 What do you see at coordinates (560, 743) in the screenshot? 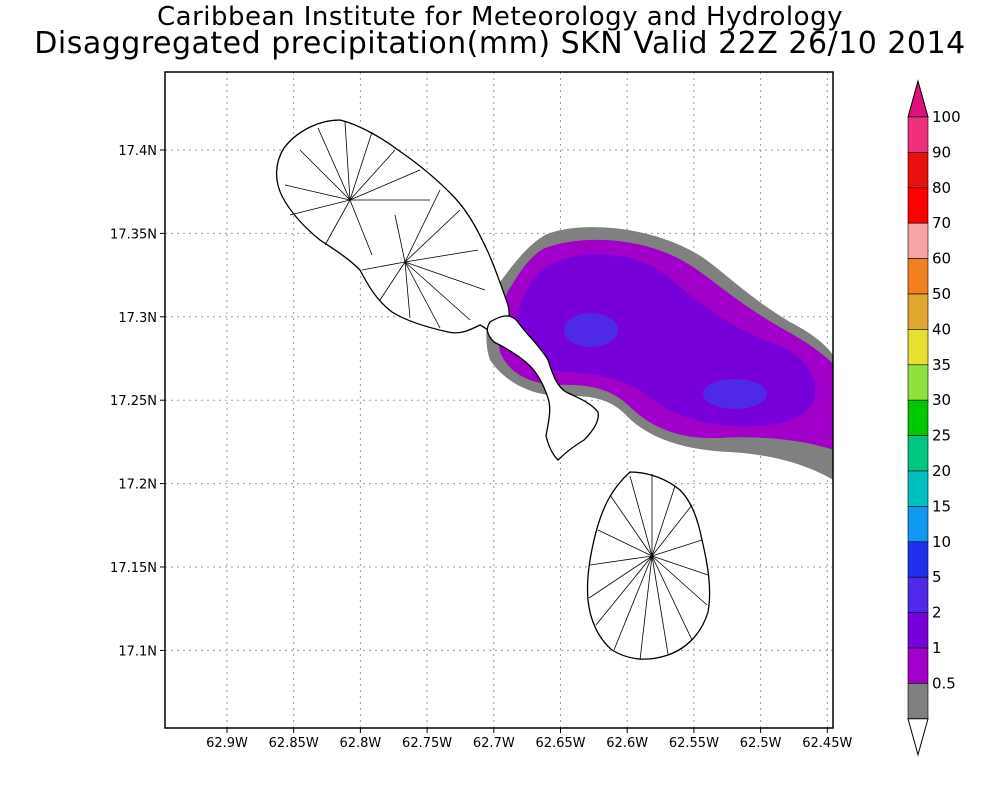
I see `x-tick-label: 62.65W` at bounding box center [560, 743].